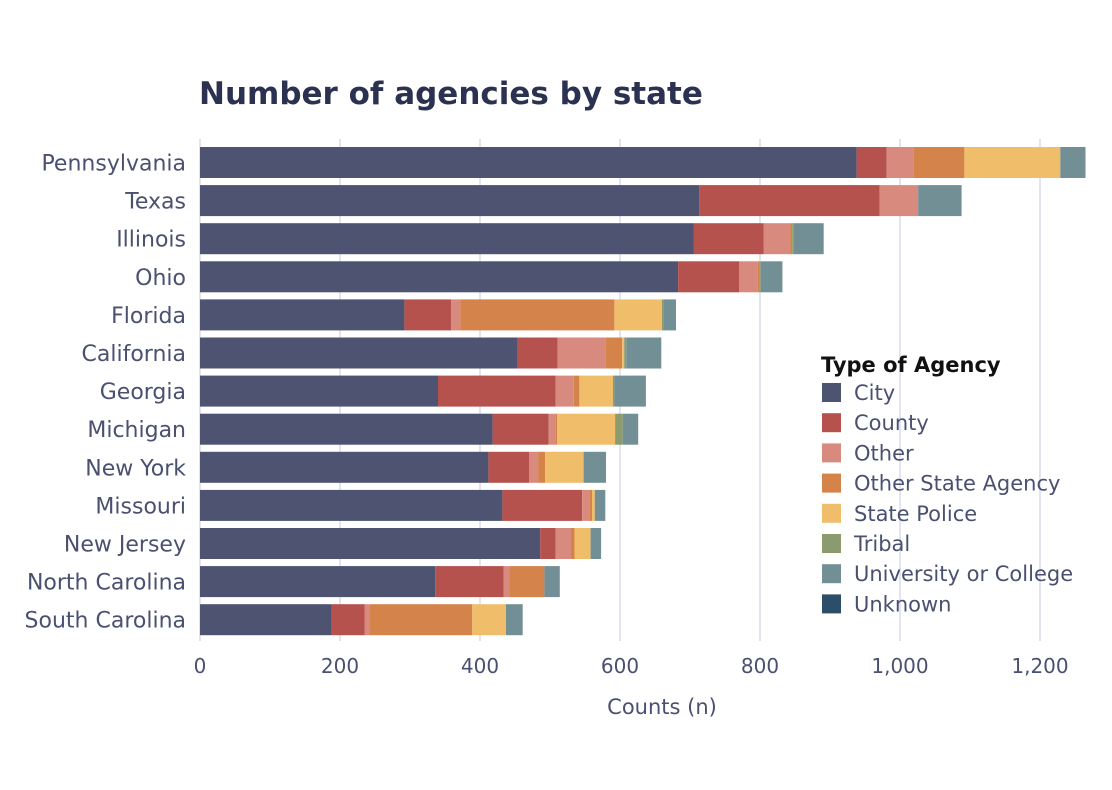  Describe the element at coordinates (957, 484) in the screenshot. I see `legend-label: Other State Agency` at that location.